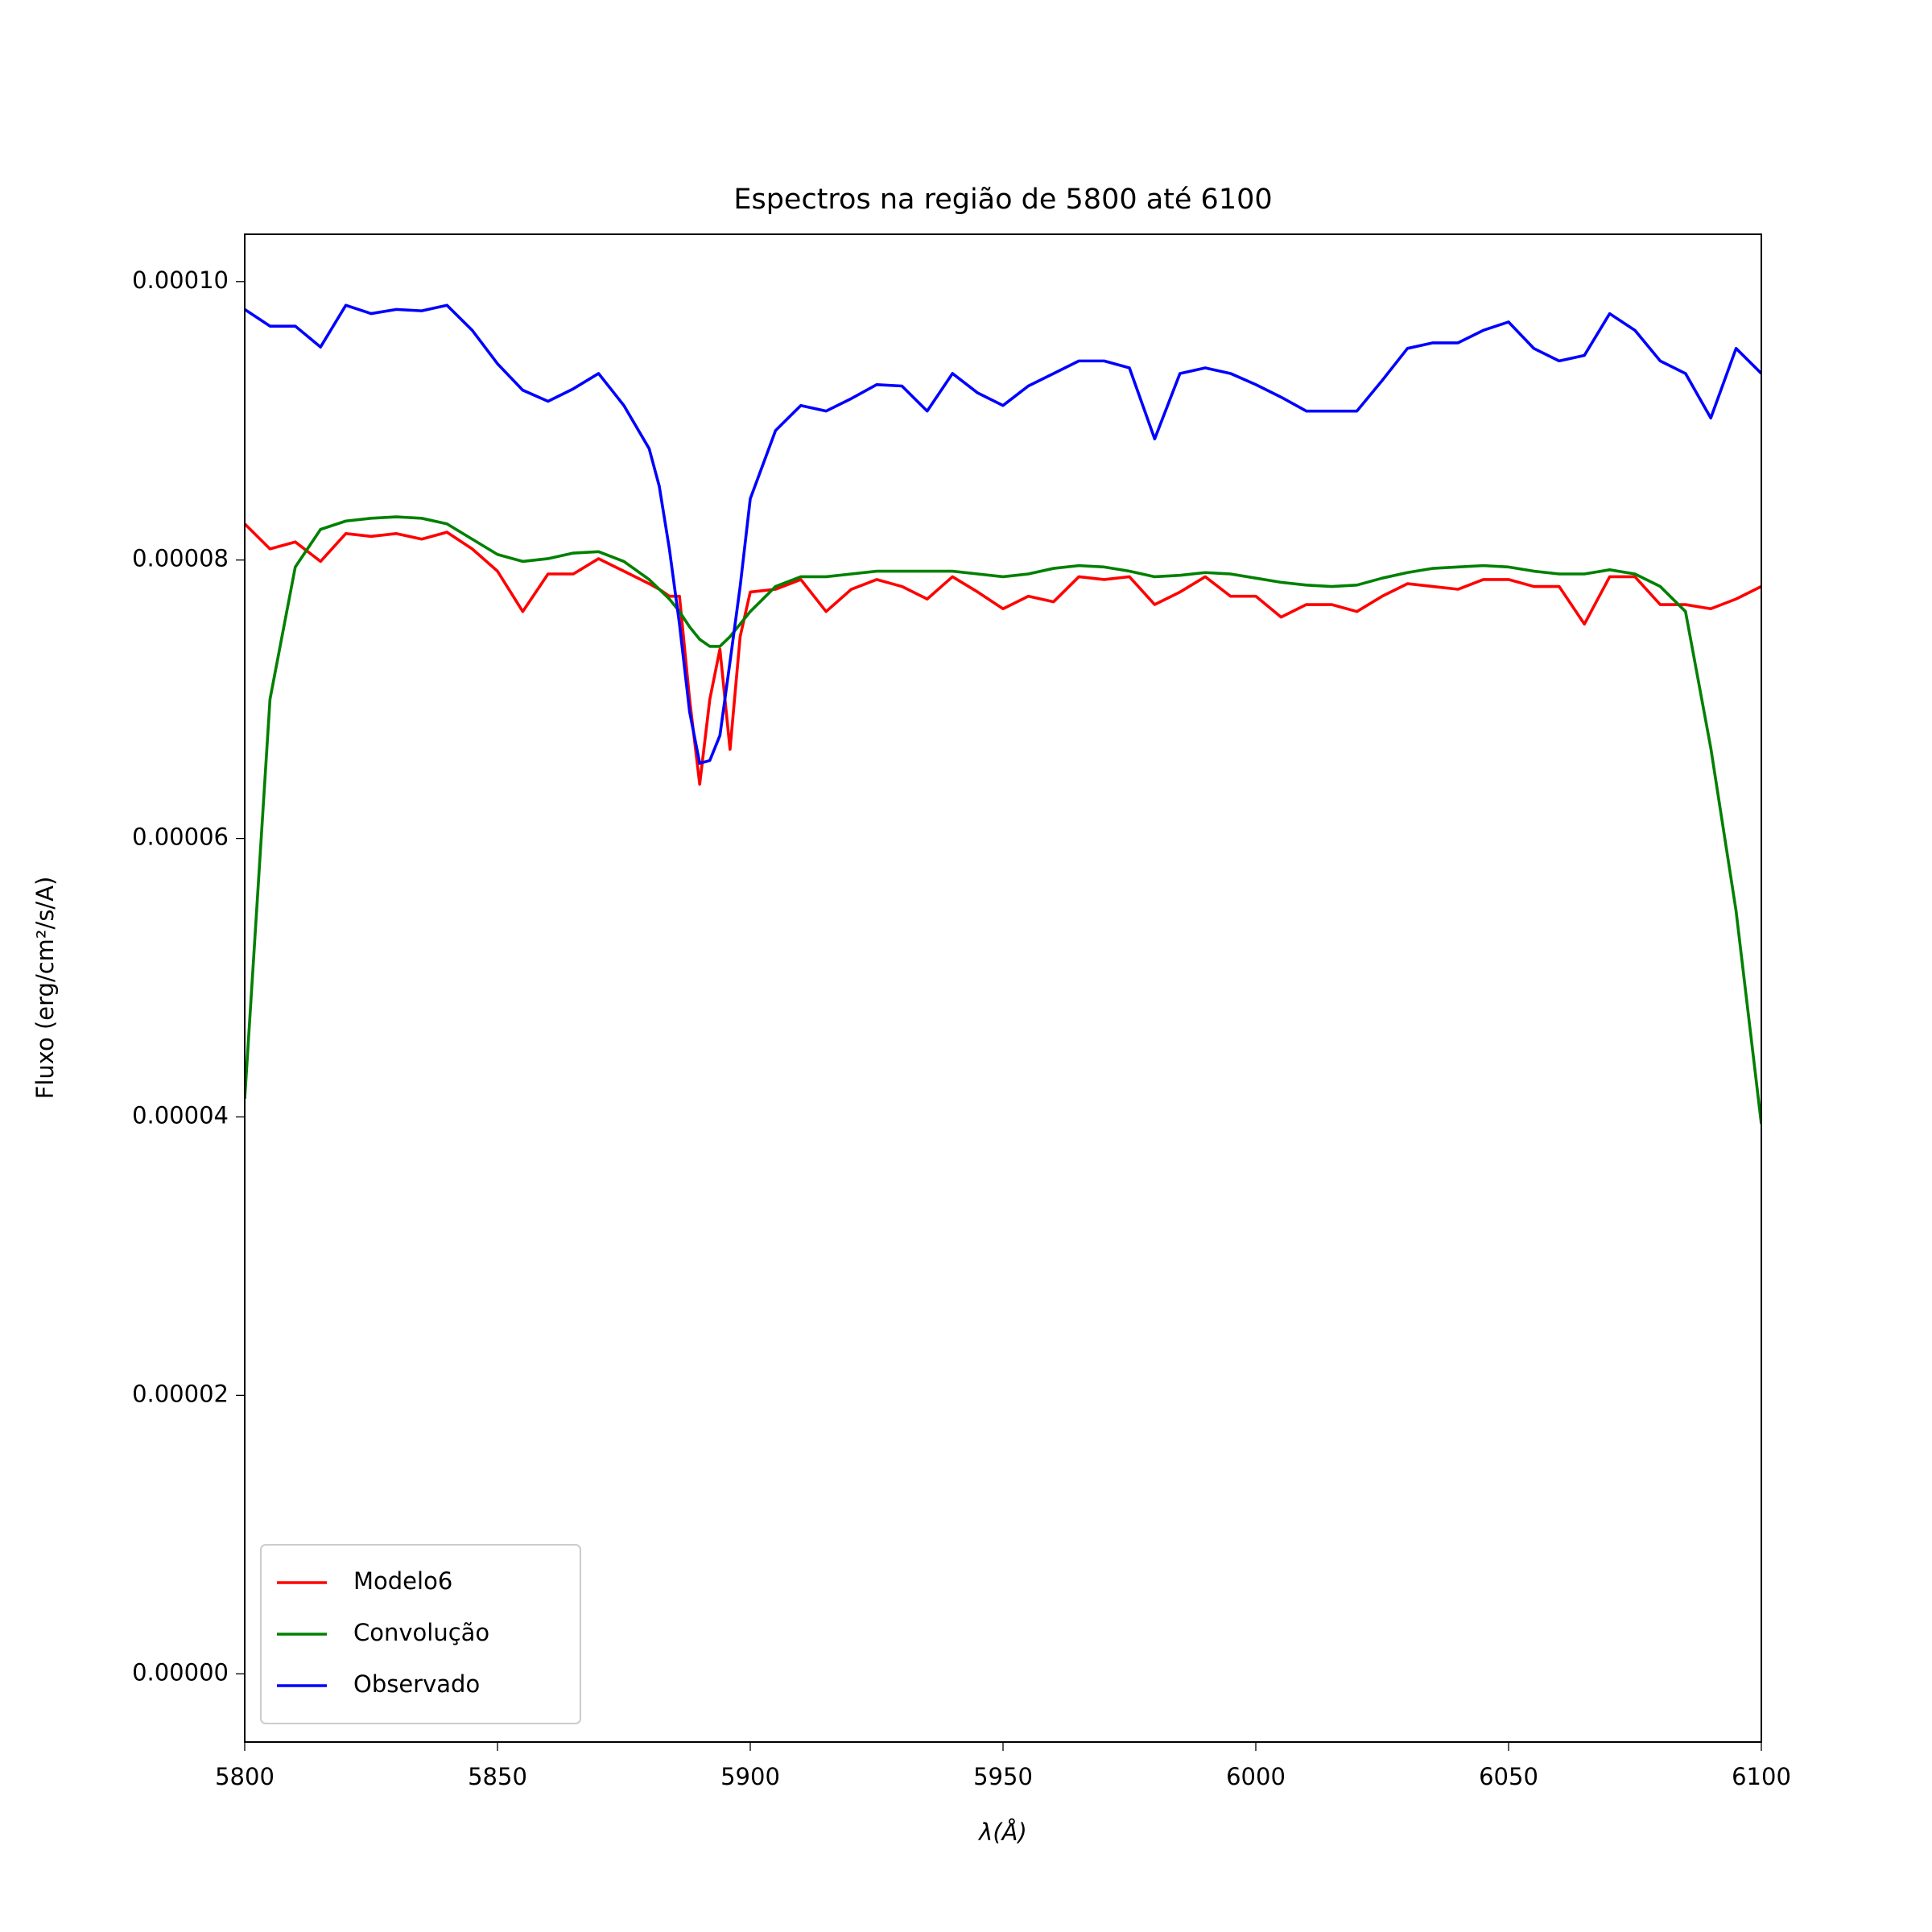  Describe the element at coordinates (180, 280) in the screenshot. I see `y-tick-label: 0.00010` at that location.